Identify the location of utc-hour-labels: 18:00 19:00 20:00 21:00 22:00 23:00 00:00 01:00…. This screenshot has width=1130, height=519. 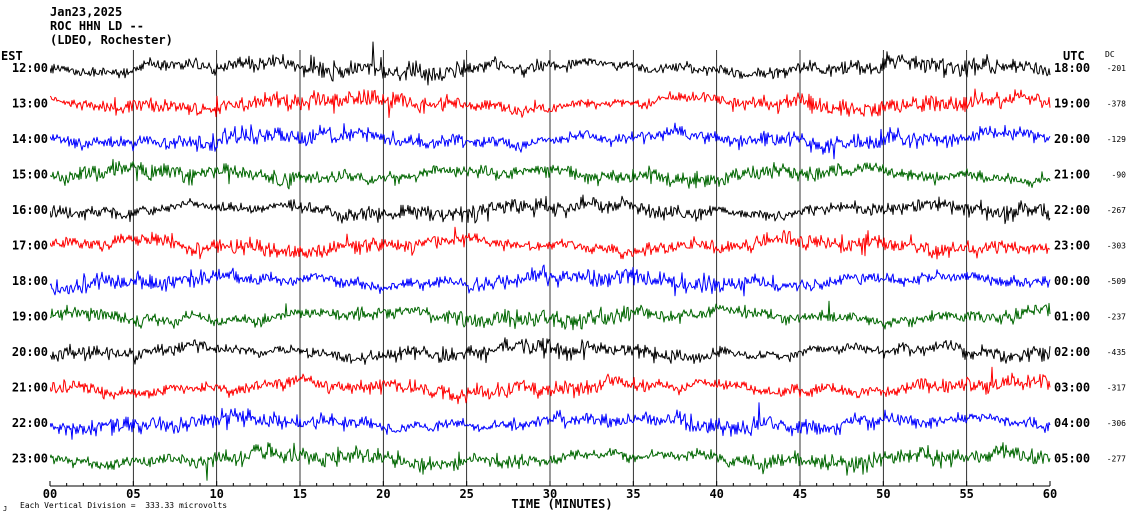
(1072, 263).